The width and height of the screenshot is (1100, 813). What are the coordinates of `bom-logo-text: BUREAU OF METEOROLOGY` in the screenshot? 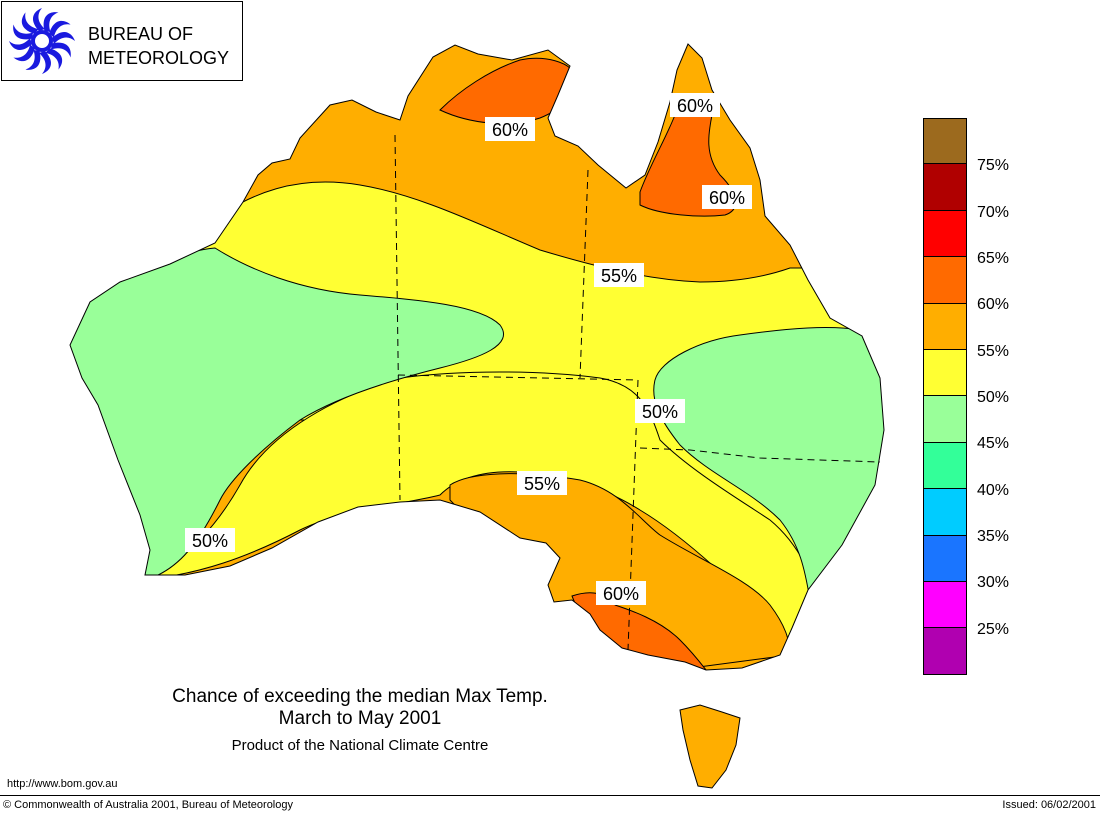 It's located at (158, 46).